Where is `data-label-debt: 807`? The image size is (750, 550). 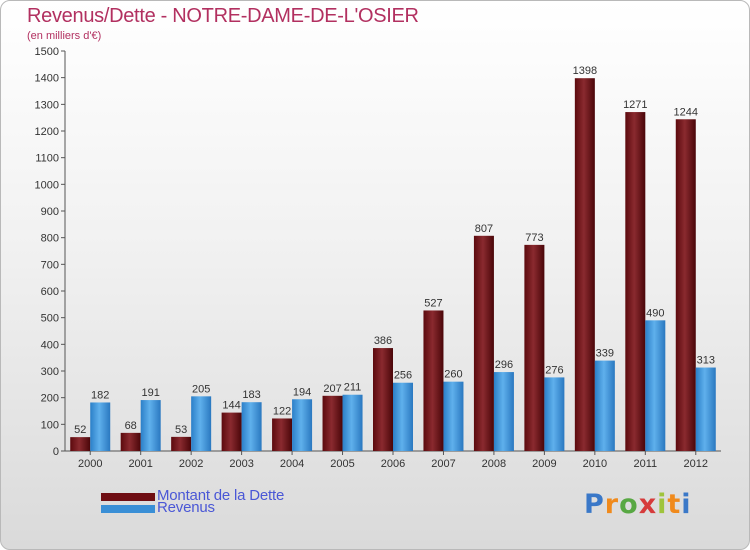
data-label-debt: 807 is located at coordinates (484, 229).